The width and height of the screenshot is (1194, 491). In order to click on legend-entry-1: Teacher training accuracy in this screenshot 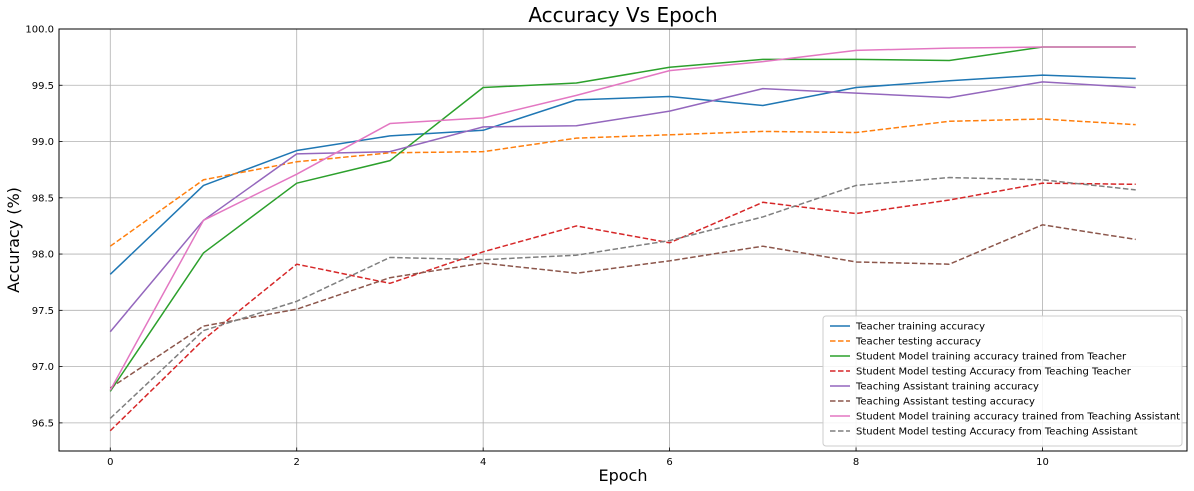, I will do `click(920, 327)`.